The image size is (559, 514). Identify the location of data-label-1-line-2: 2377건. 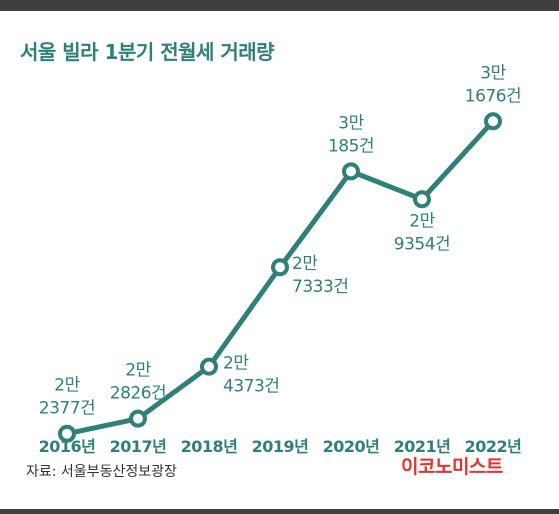
(67, 409).